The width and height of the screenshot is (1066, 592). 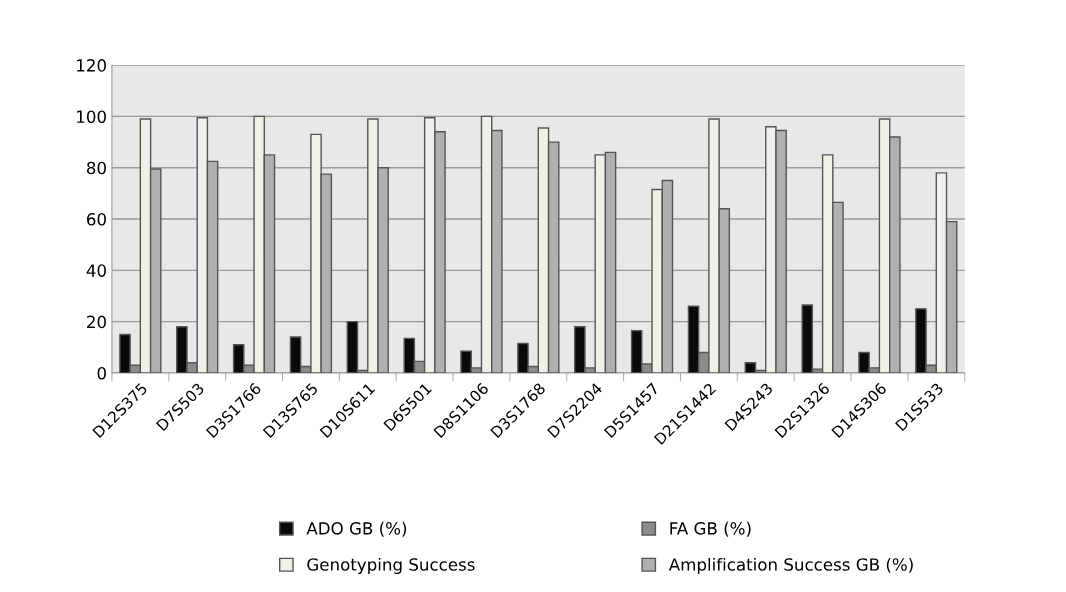 What do you see at coordinates (96, 168) in the screenshot?
I see `y-tick-label: 80` at bounding box center [96, 168].